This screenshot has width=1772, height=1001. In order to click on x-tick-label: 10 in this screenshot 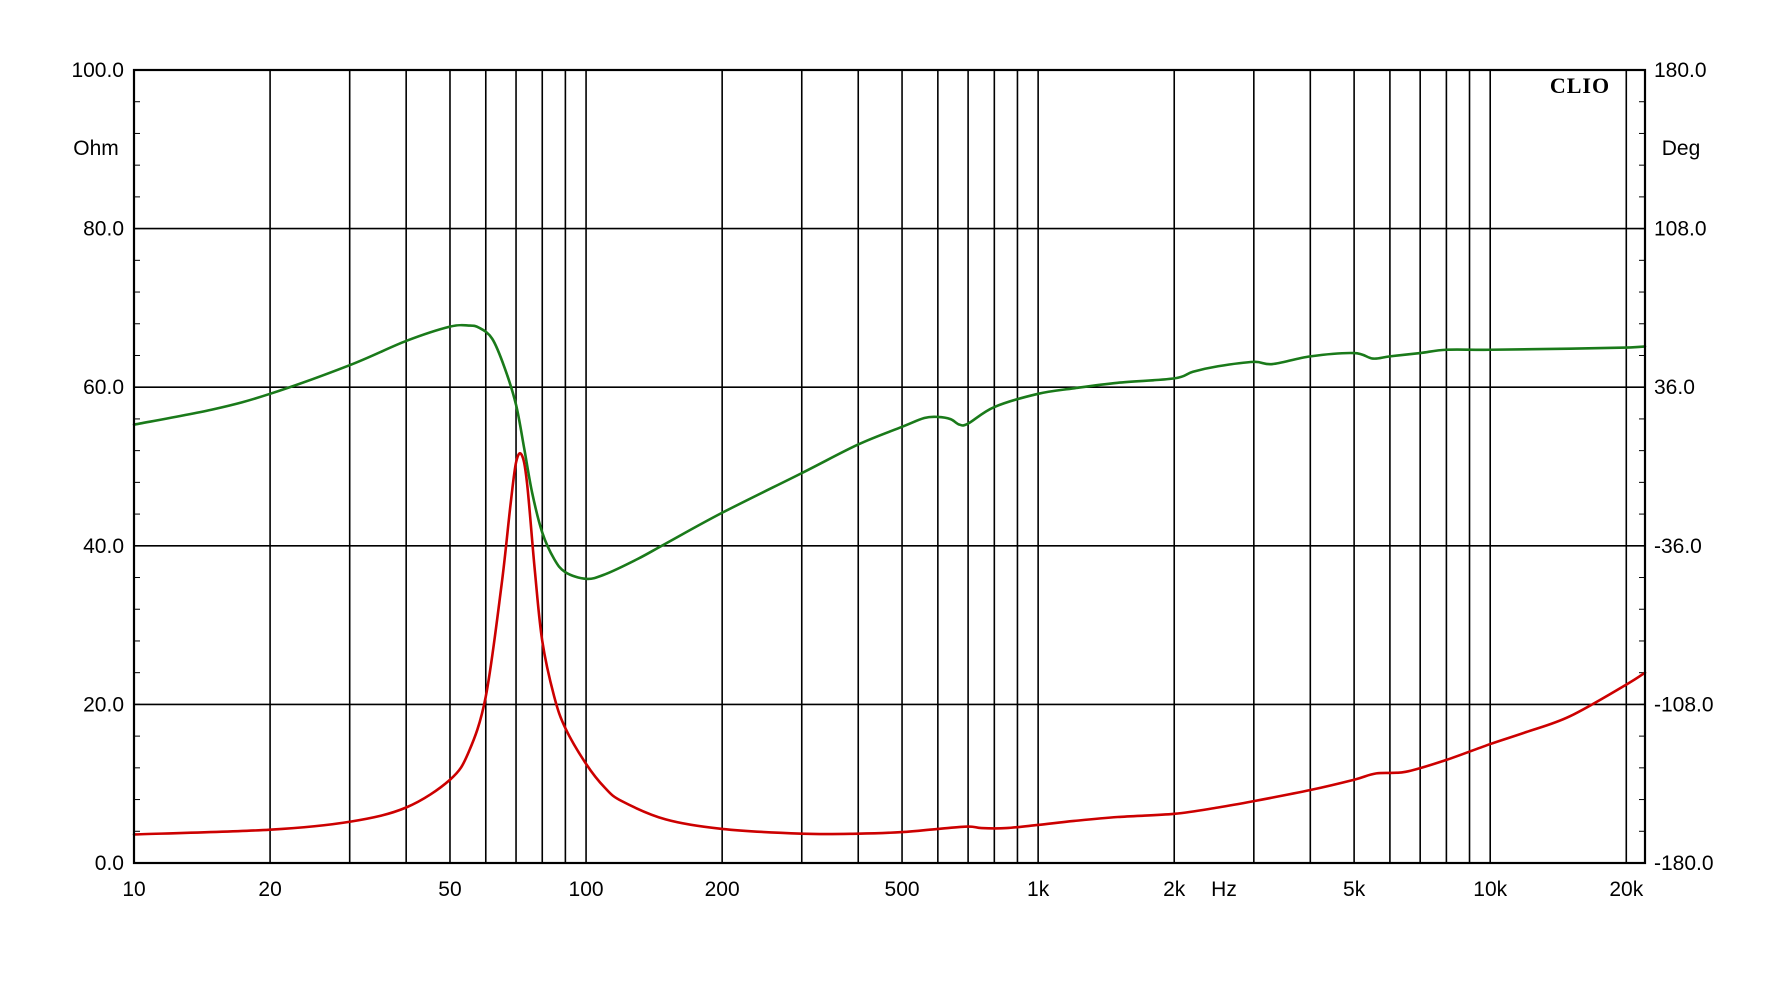, I will do `click(133, 889)`.